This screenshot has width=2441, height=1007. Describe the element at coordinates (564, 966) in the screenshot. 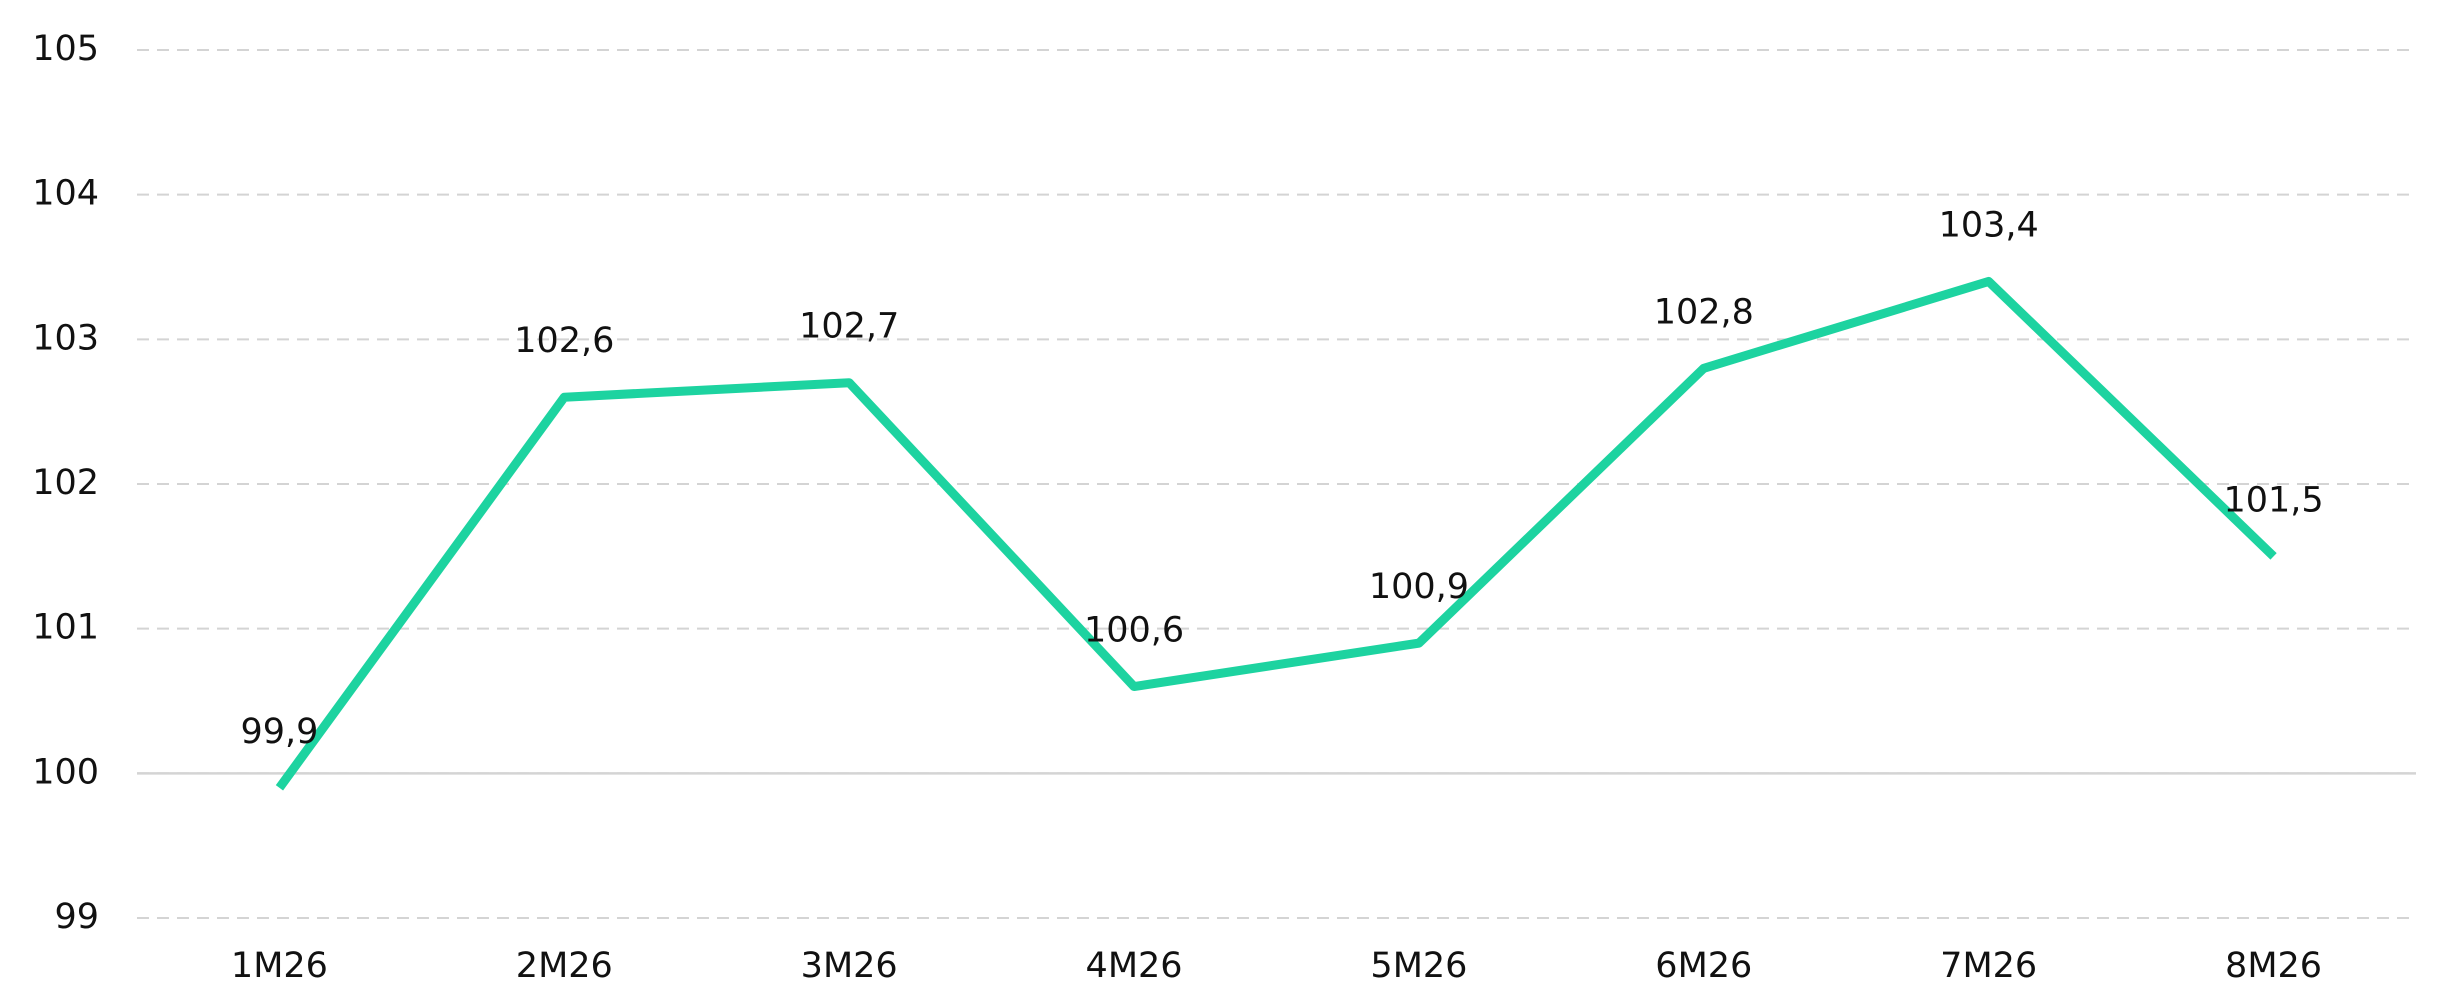

I see `x-tick-label: 2M26` at that location.